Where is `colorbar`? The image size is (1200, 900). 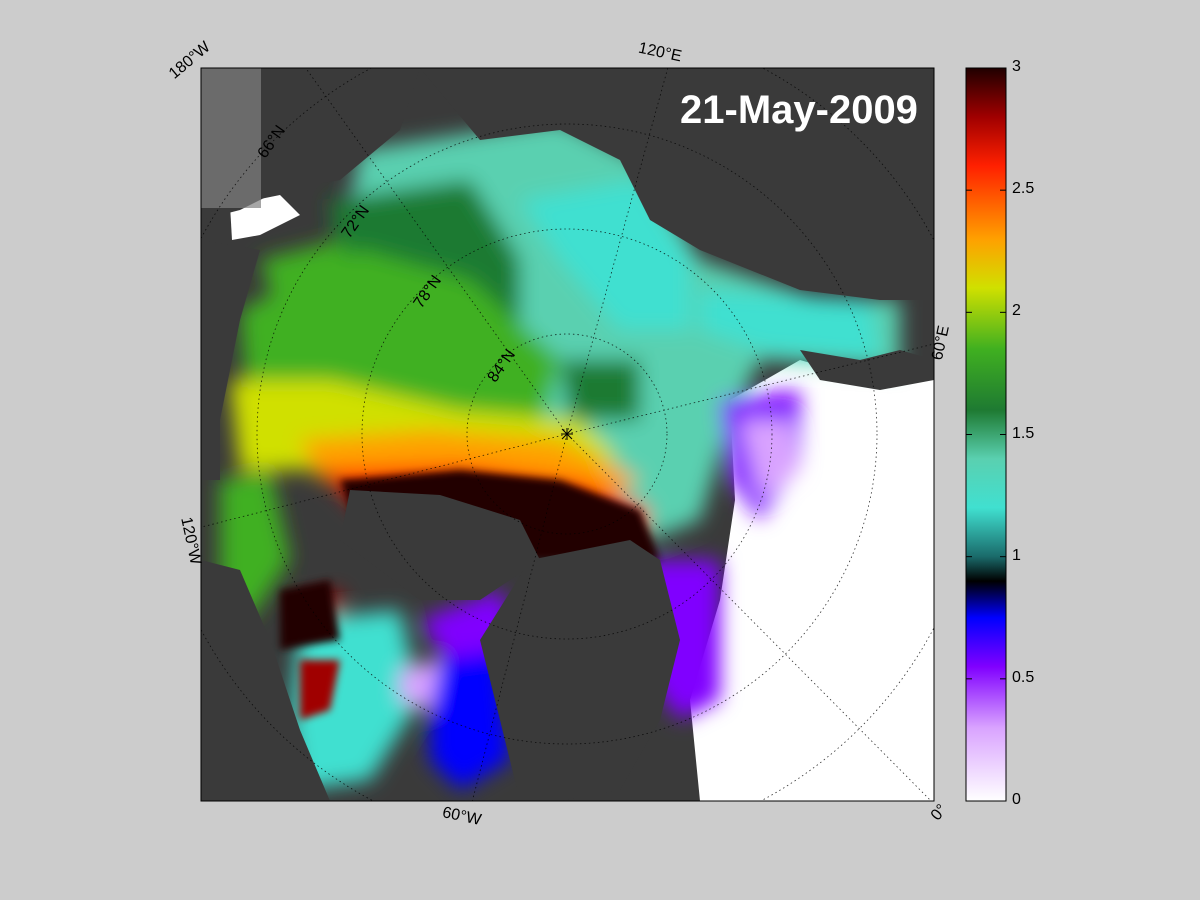
colorbar is located at coordinates (986, 434).